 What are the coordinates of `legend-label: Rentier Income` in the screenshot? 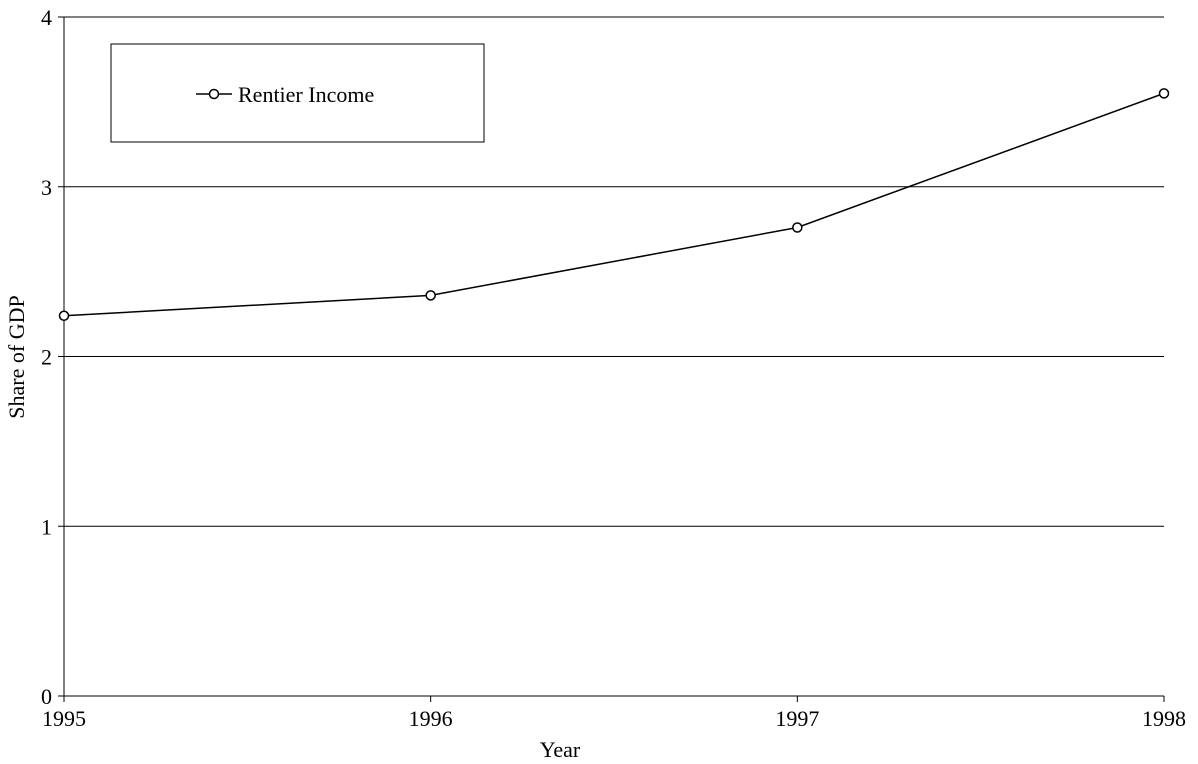 It's located at (306, 94).